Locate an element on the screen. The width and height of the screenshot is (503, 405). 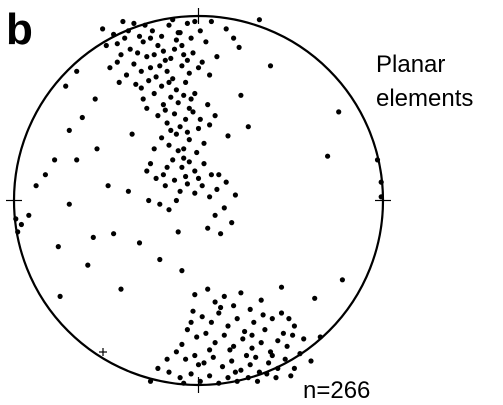
sample-count: n=266 is located at coordinates (336, 390).